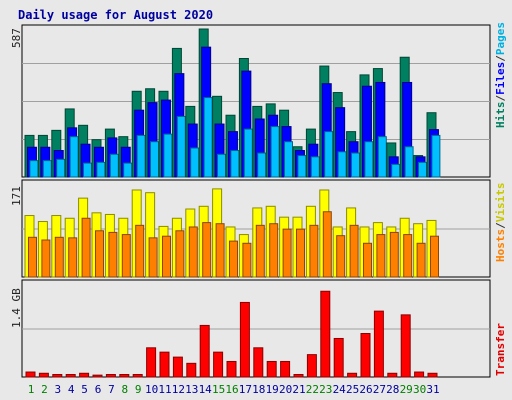 This screenshot has height=400, width=512. I want to click on day-label: 10, so click(151, 389).